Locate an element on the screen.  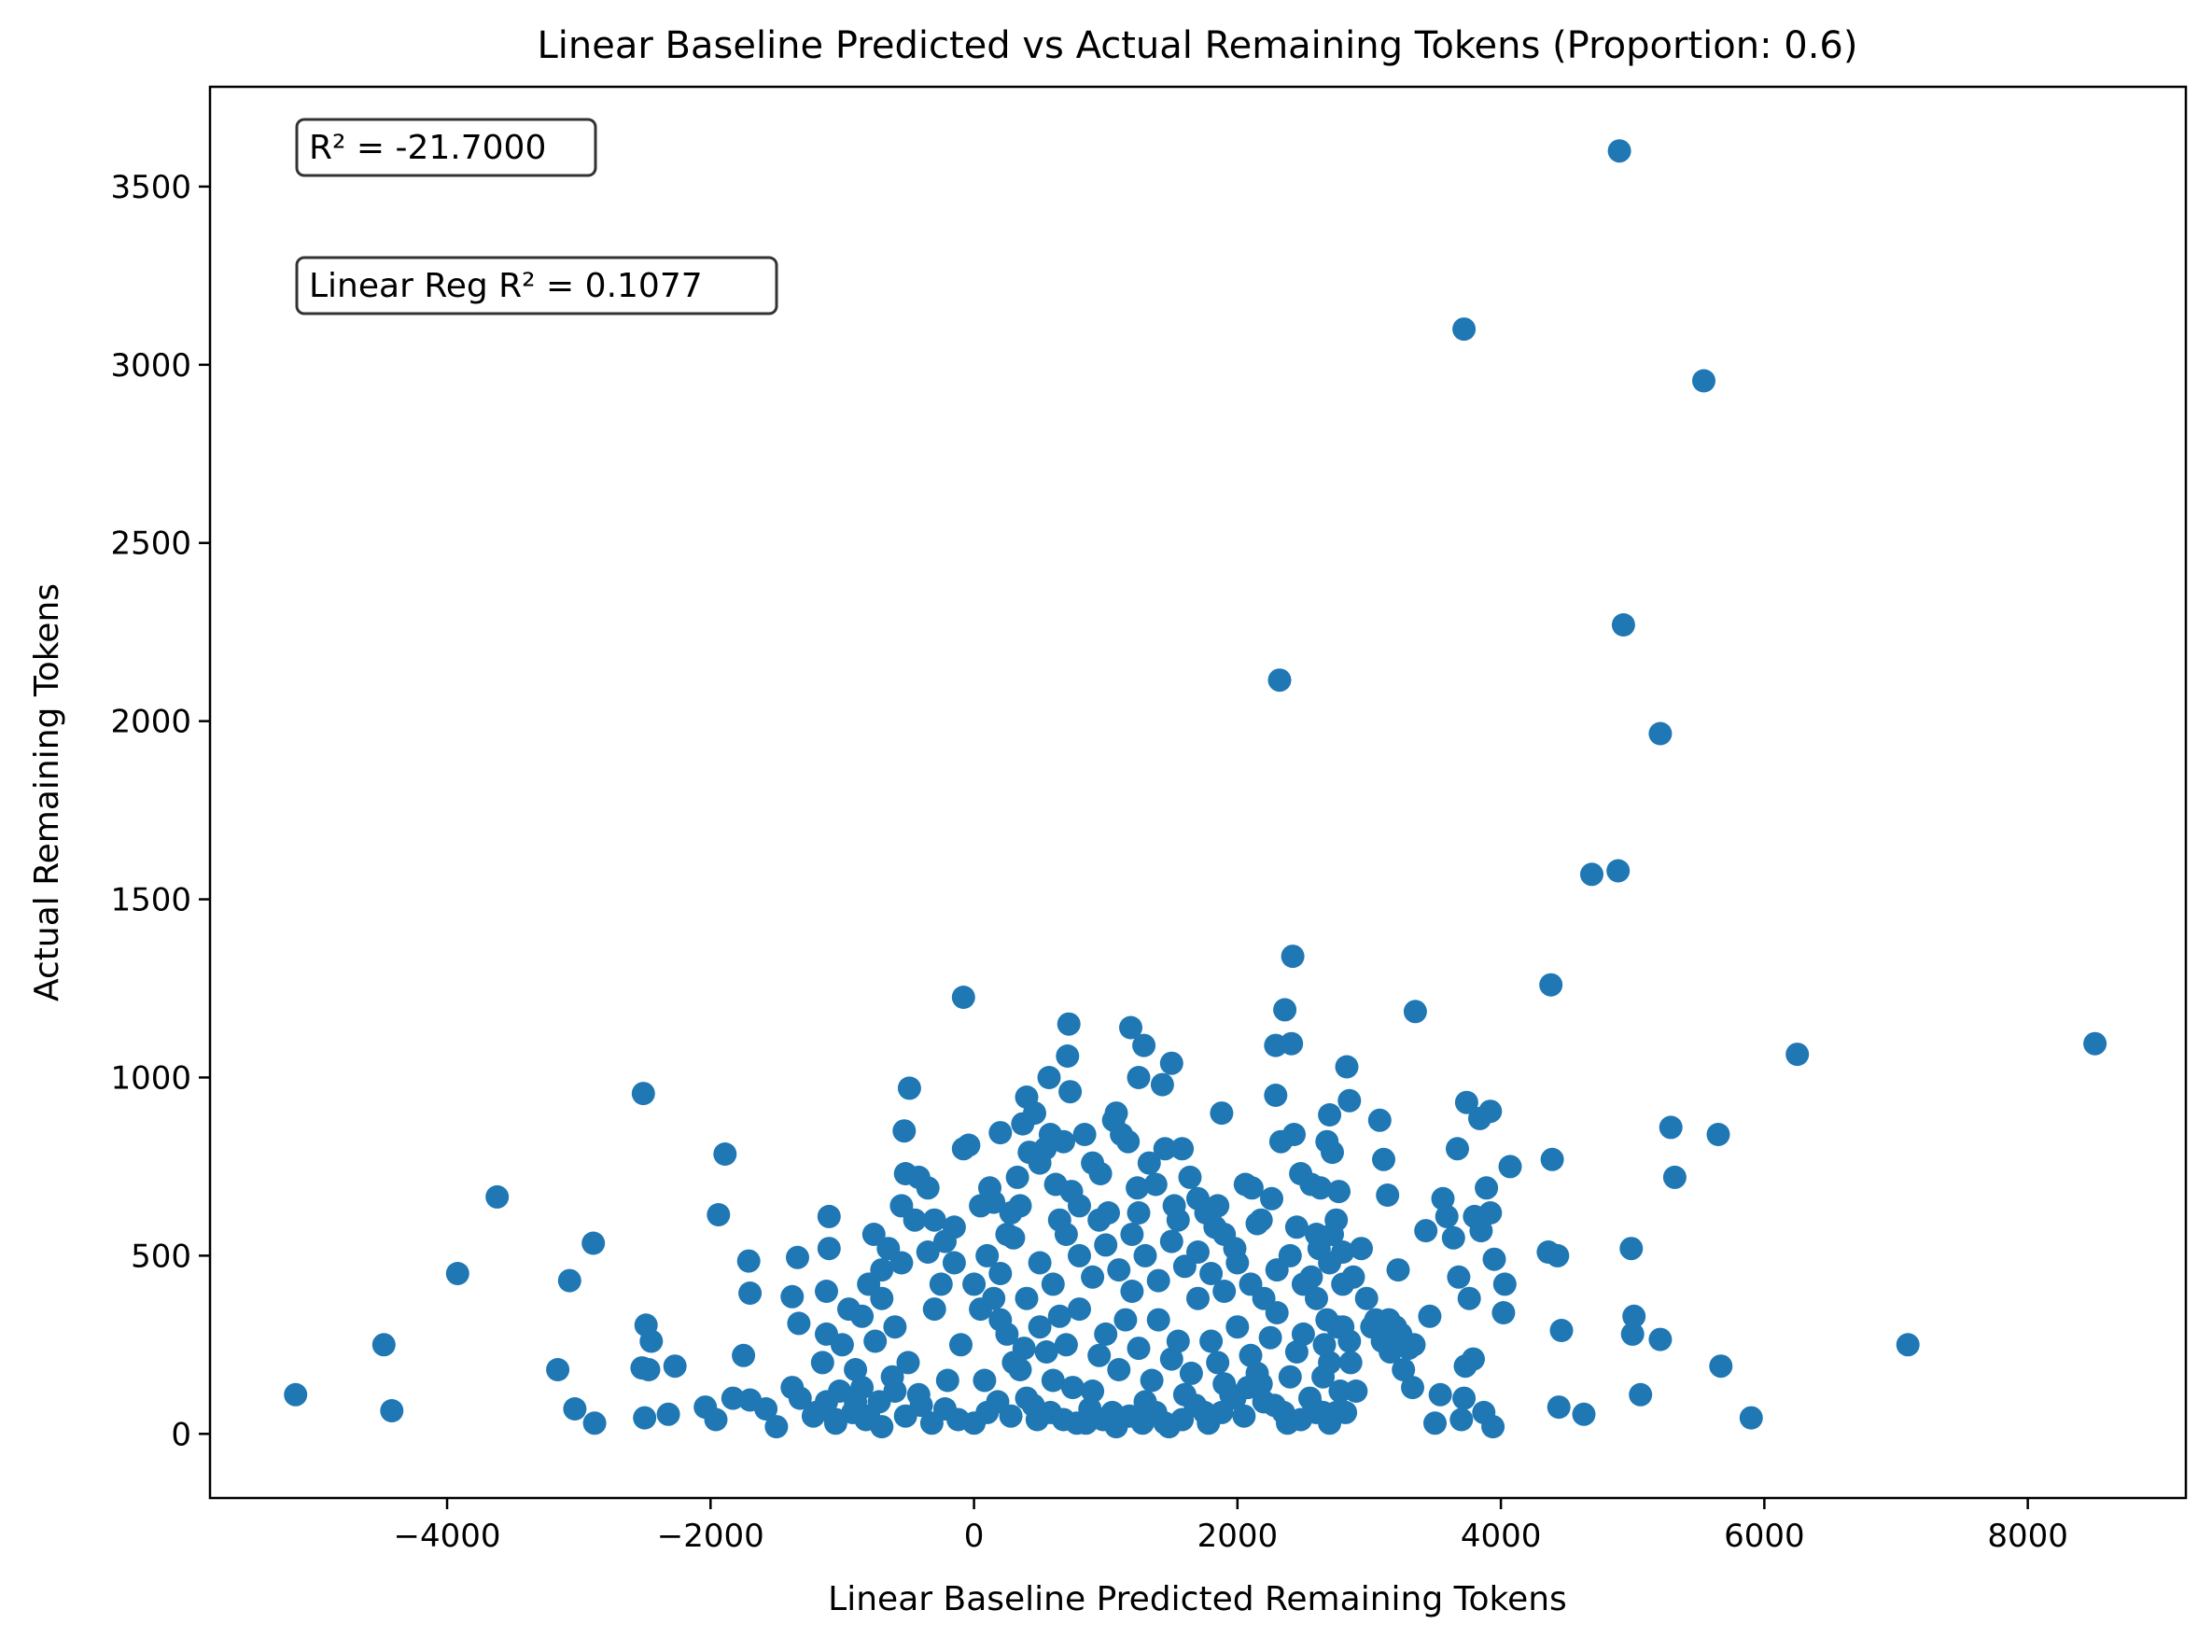
y-tick-label: 500 is located at coordinates (161, 1256).